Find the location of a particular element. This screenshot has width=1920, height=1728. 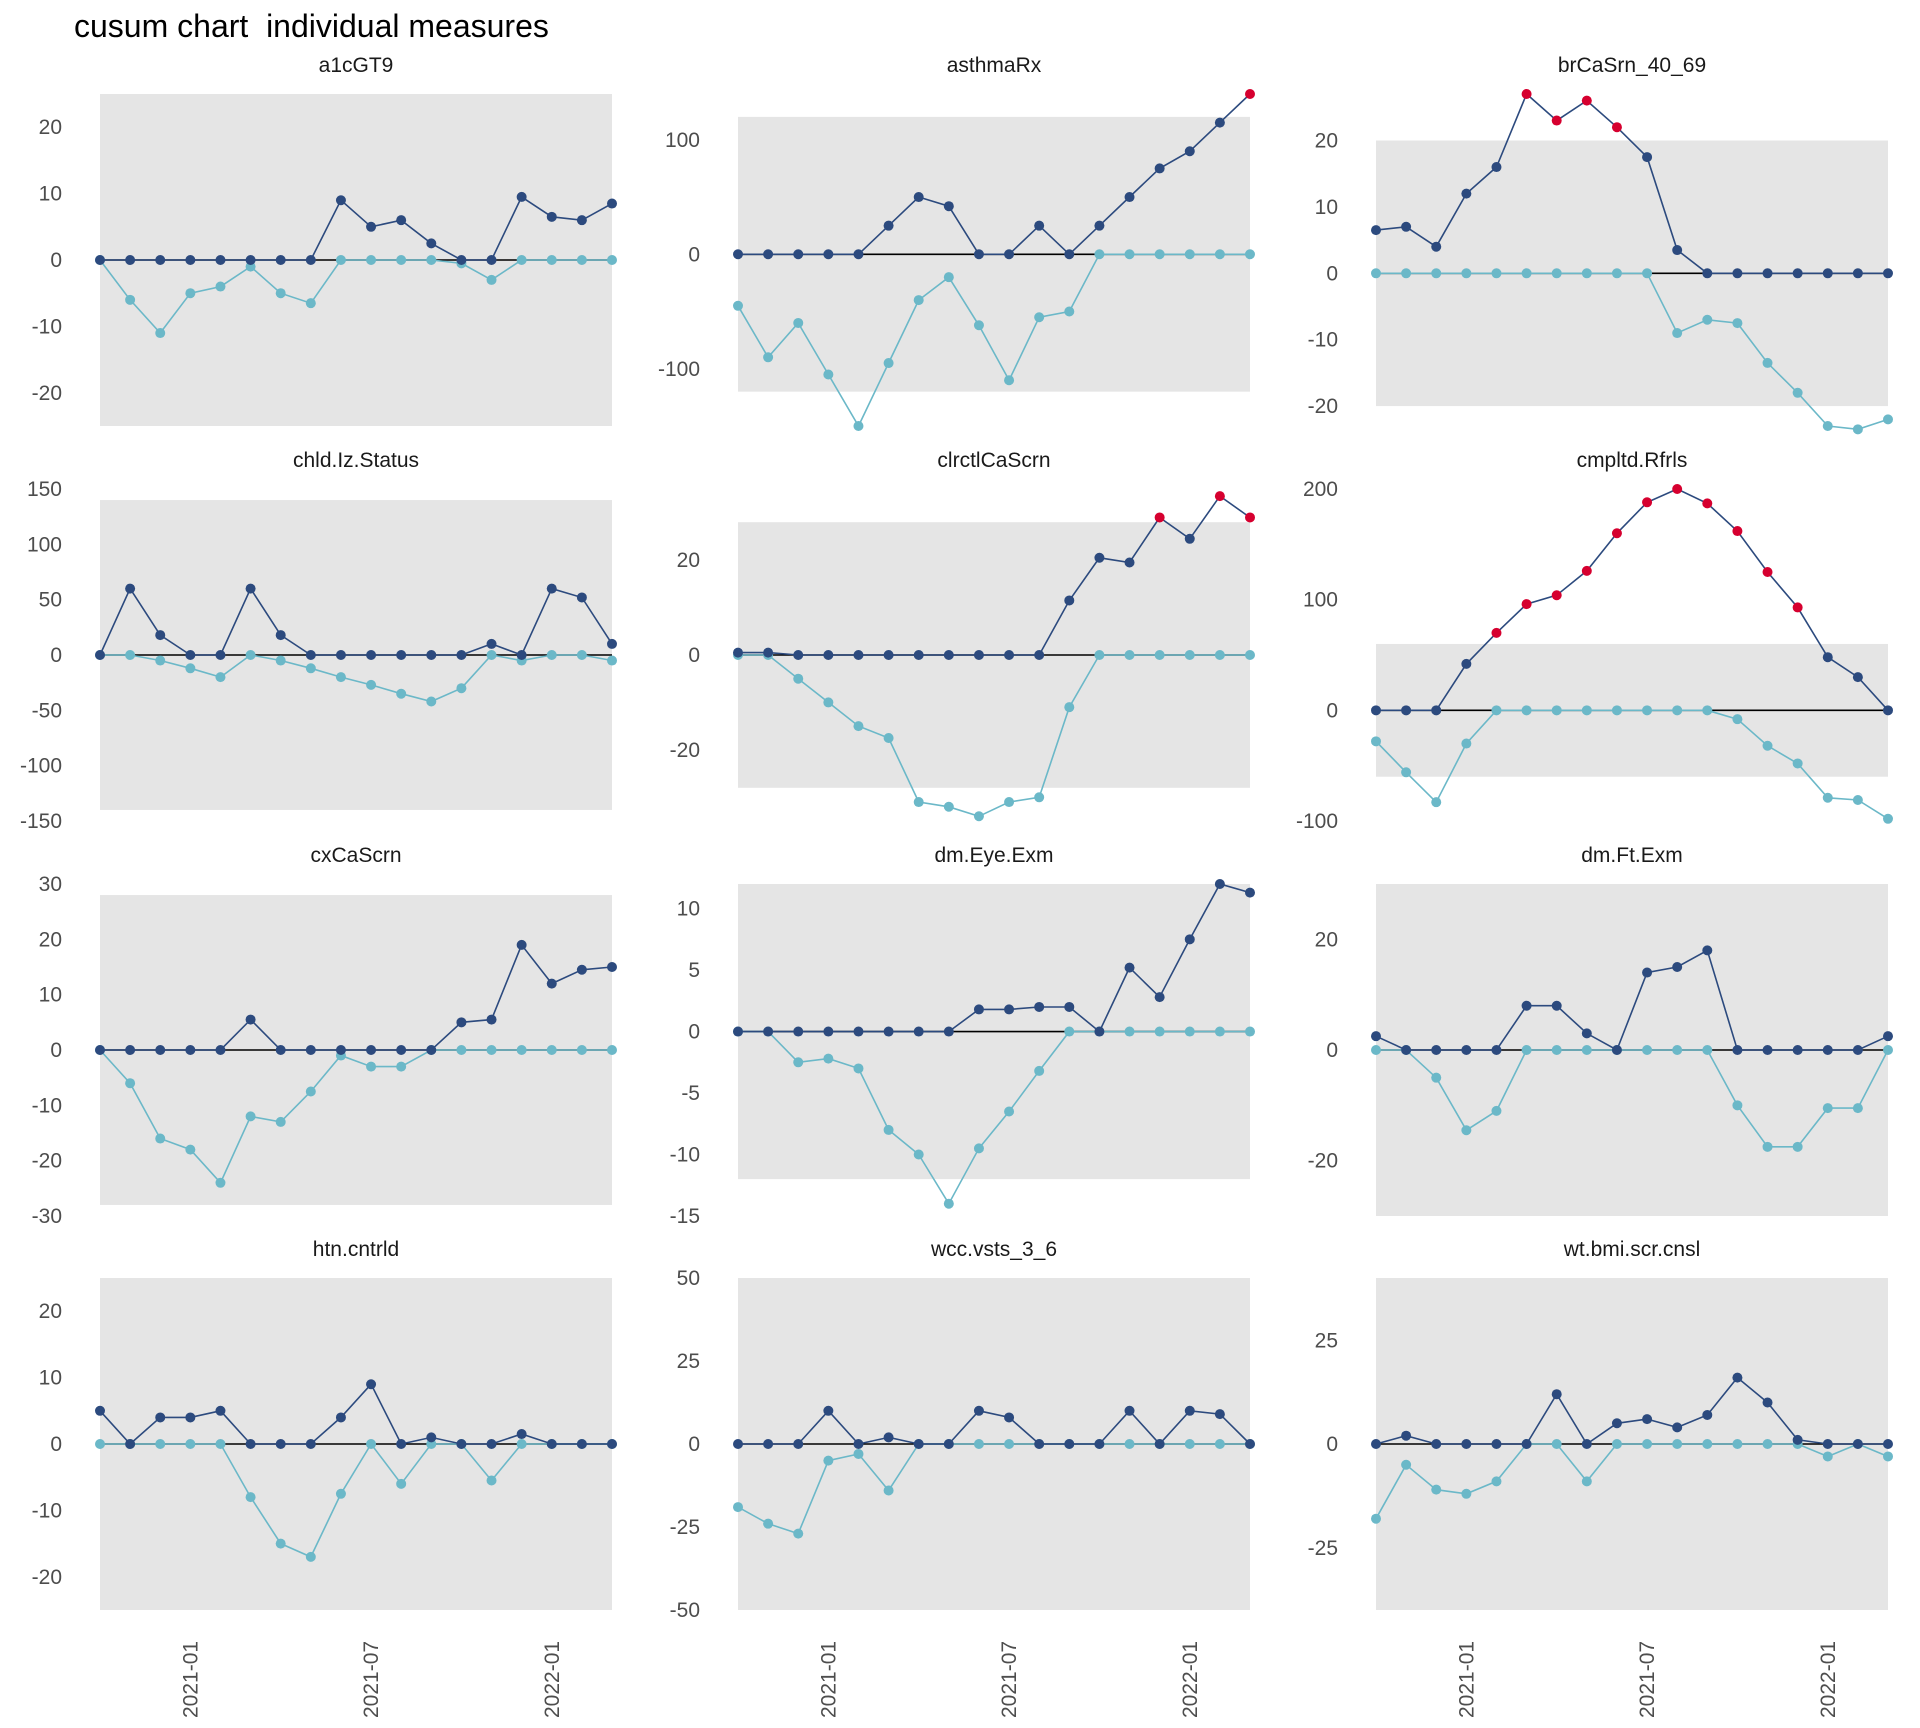

x-tick-label: 2021-01 is located at coordinates (1466, 1679).